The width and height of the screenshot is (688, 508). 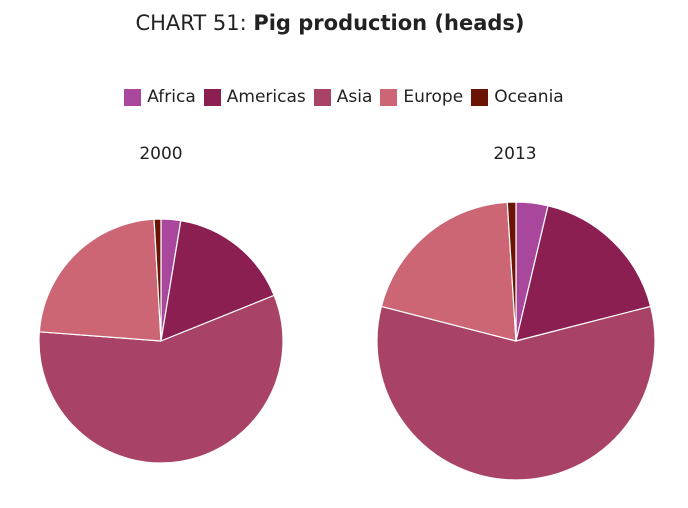 What do you see at coordinates (266, 97) in the screenshot?
I see `legend-label-americas: Americas` at bounding box center [266, 97].